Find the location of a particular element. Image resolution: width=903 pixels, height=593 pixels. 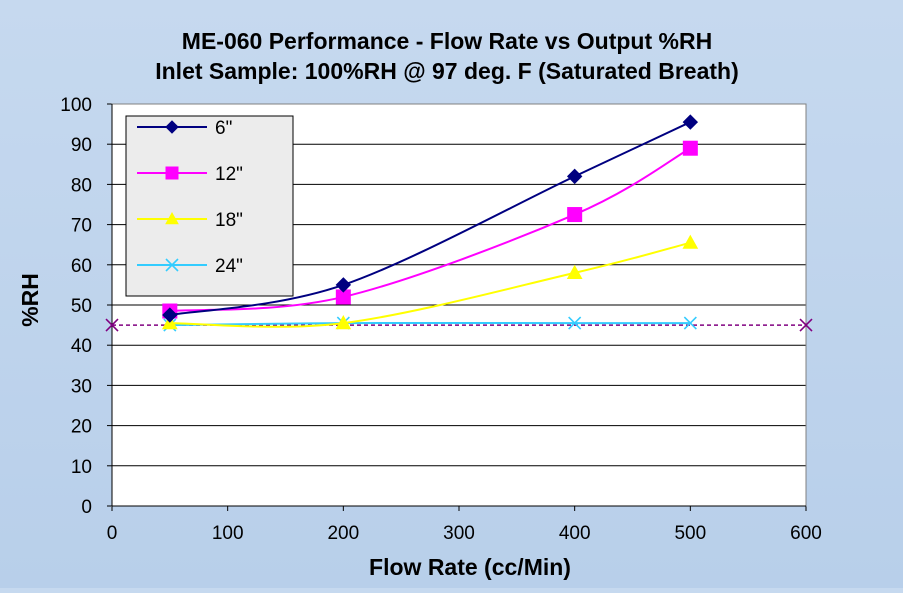

y-tick-label: 90 is located at coordinates (81, 145).